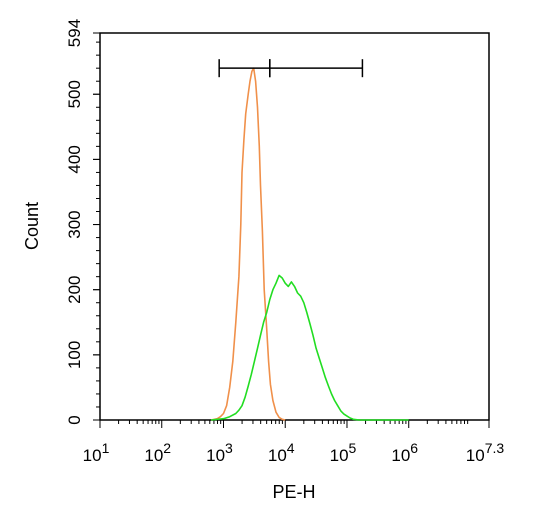 This screenshot has width=547, height=522. I want to click on x-tick-label-exponent: 1, so click(106, 448).